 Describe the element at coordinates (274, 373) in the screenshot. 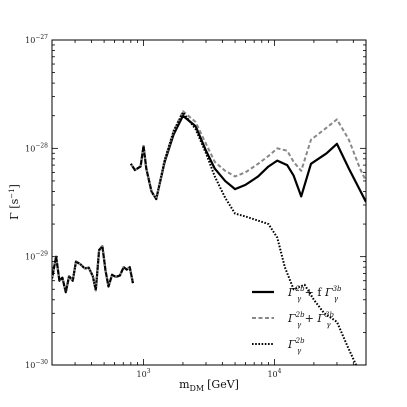

I see `x-tick-label: 10⁴` at that location.